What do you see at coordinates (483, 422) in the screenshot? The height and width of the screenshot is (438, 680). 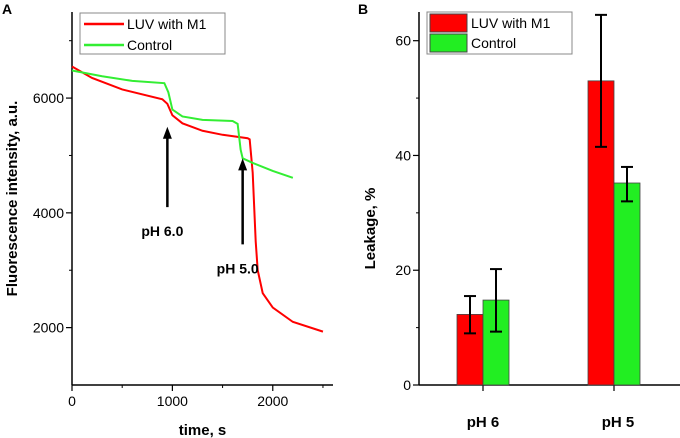 I see `category-label: pH 6` at bounding box center [483, 422].